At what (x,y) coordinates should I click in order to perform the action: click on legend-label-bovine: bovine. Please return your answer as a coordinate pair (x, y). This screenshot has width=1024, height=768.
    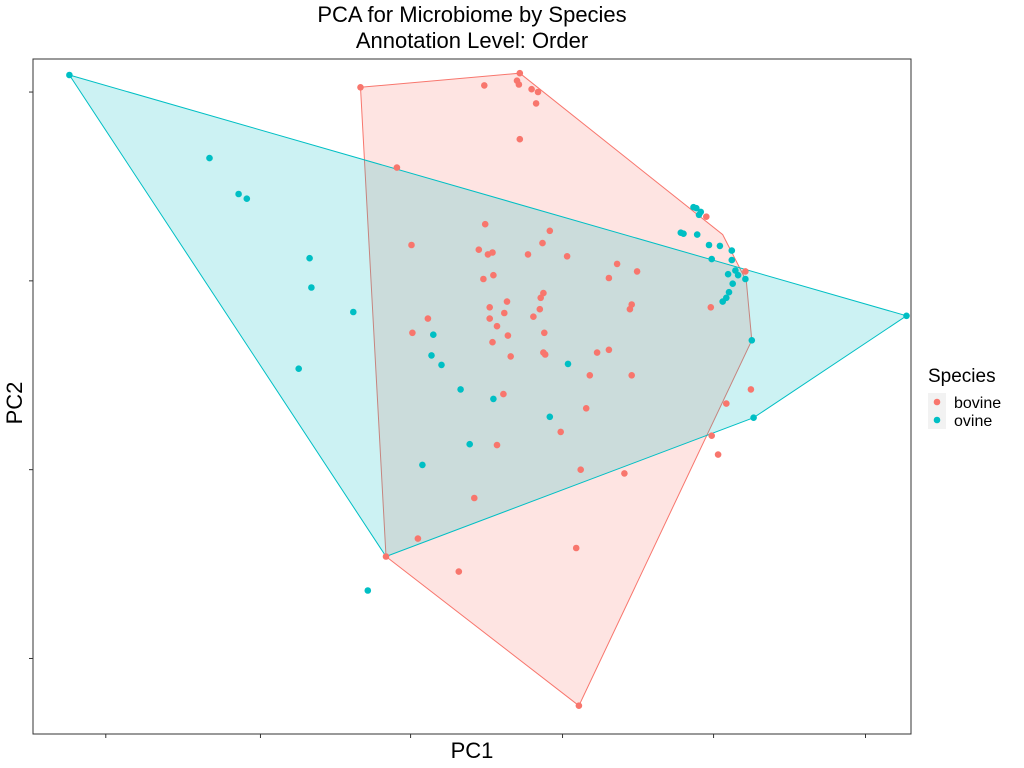
    Looking at the image, I should click on (977, 403).